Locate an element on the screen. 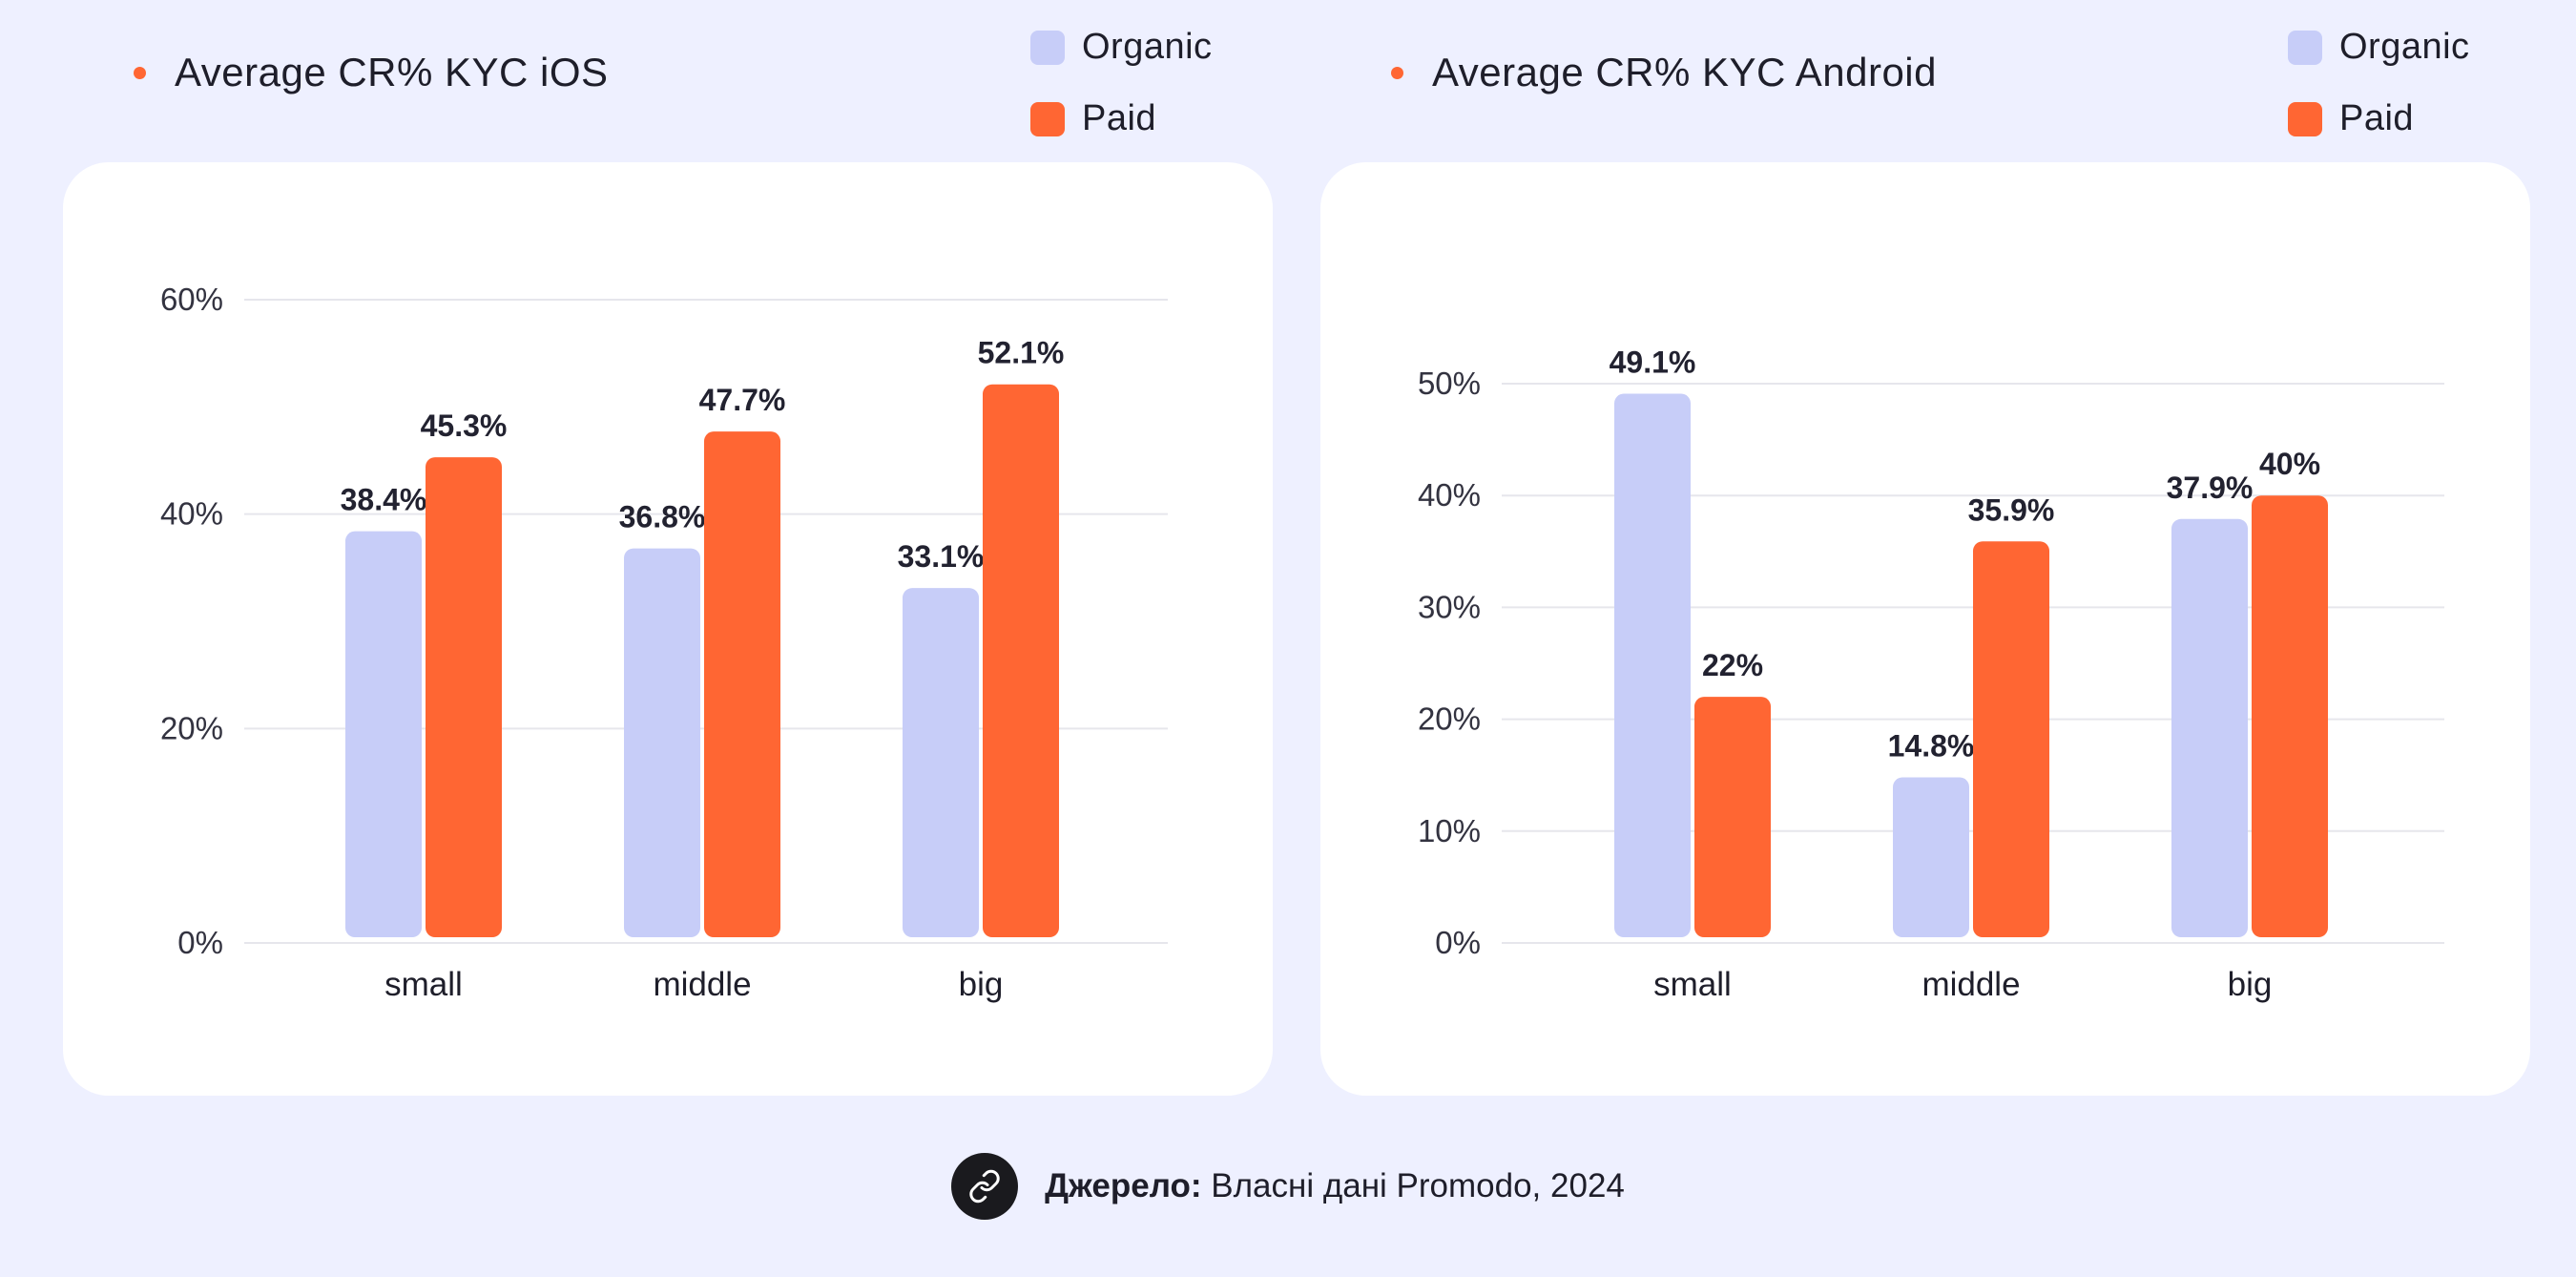  data-label: 49.1% is located at coordinates (1653, 362).